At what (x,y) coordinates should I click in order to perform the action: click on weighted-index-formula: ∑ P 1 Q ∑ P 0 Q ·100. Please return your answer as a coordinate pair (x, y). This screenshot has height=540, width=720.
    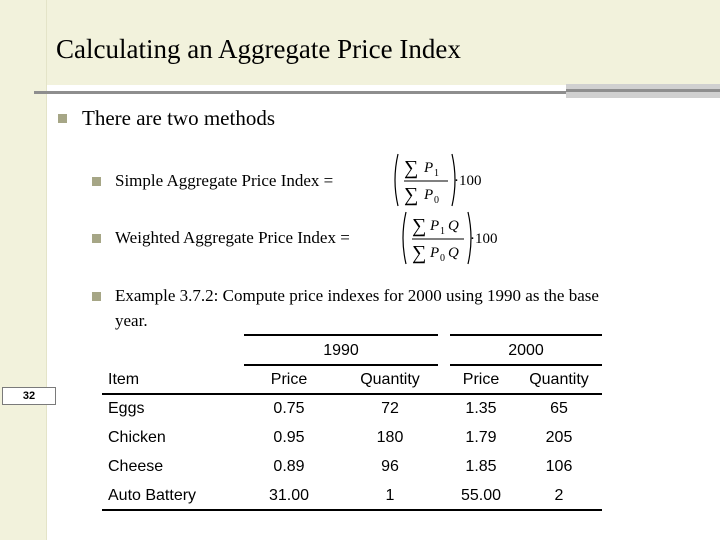
    Looking at the image, I should click on (458, 240).